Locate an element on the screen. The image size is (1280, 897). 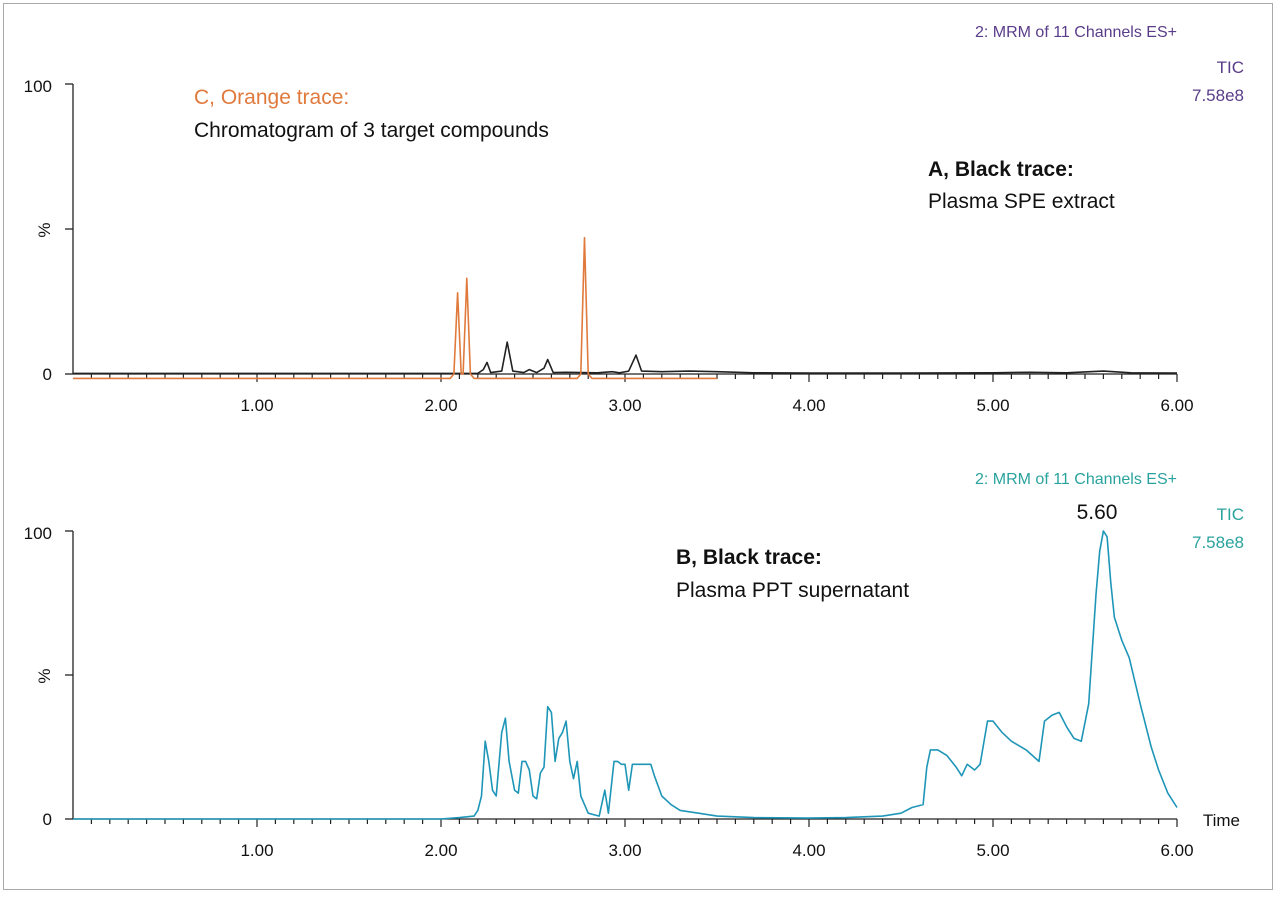
panel-top-ytick-100: 100 is located at coordinates (38, 86).